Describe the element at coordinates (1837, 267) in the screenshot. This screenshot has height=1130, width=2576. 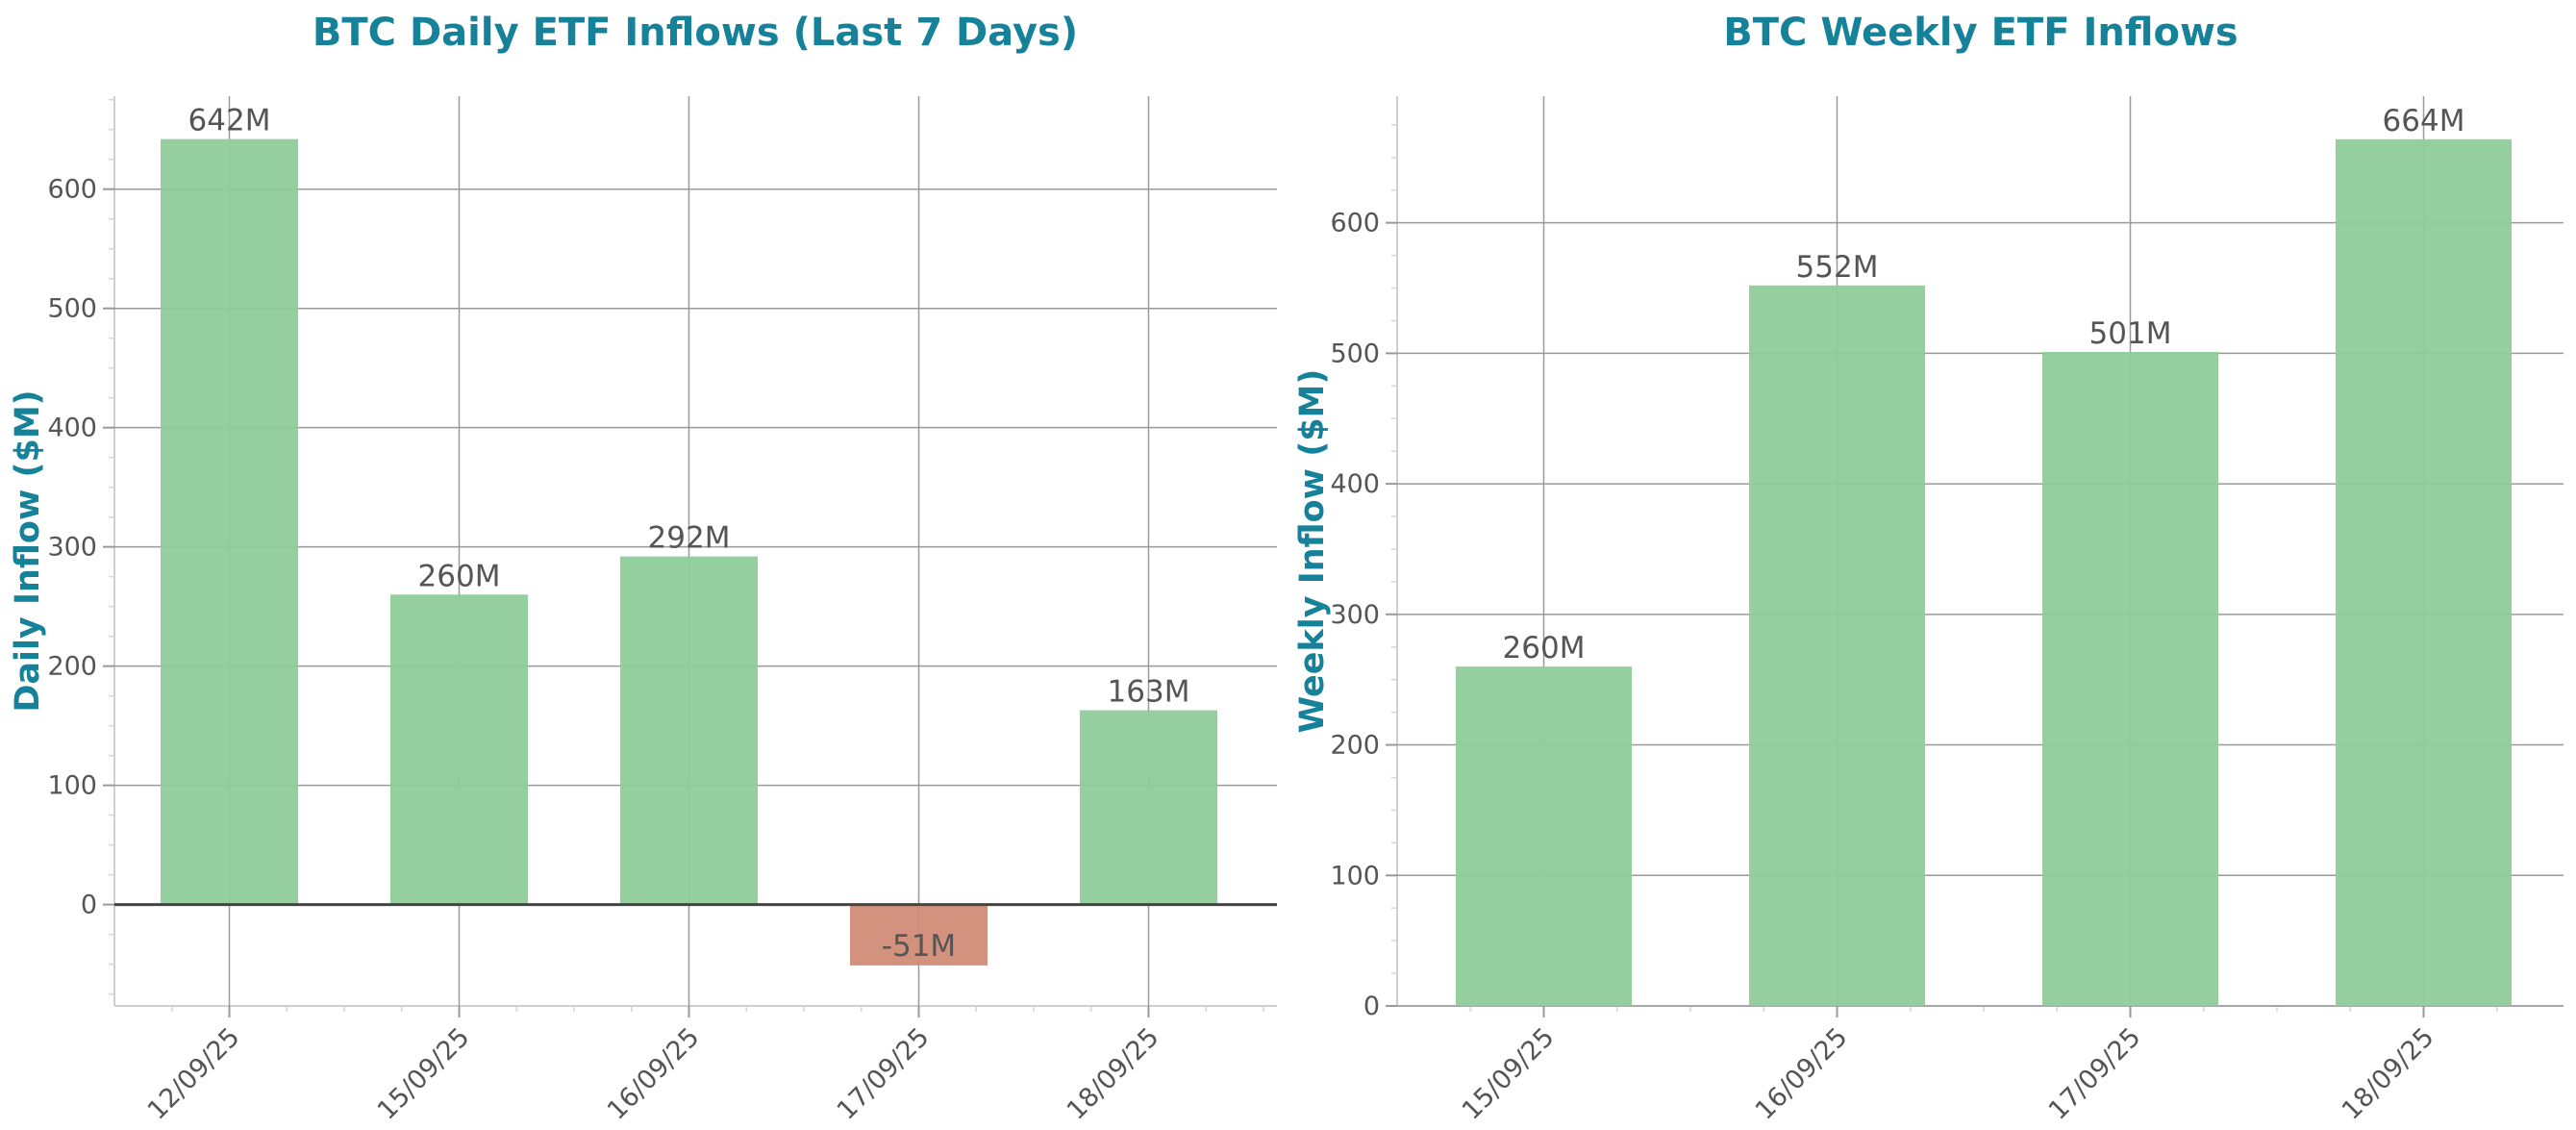
I see `data-label: 552M` at that location.